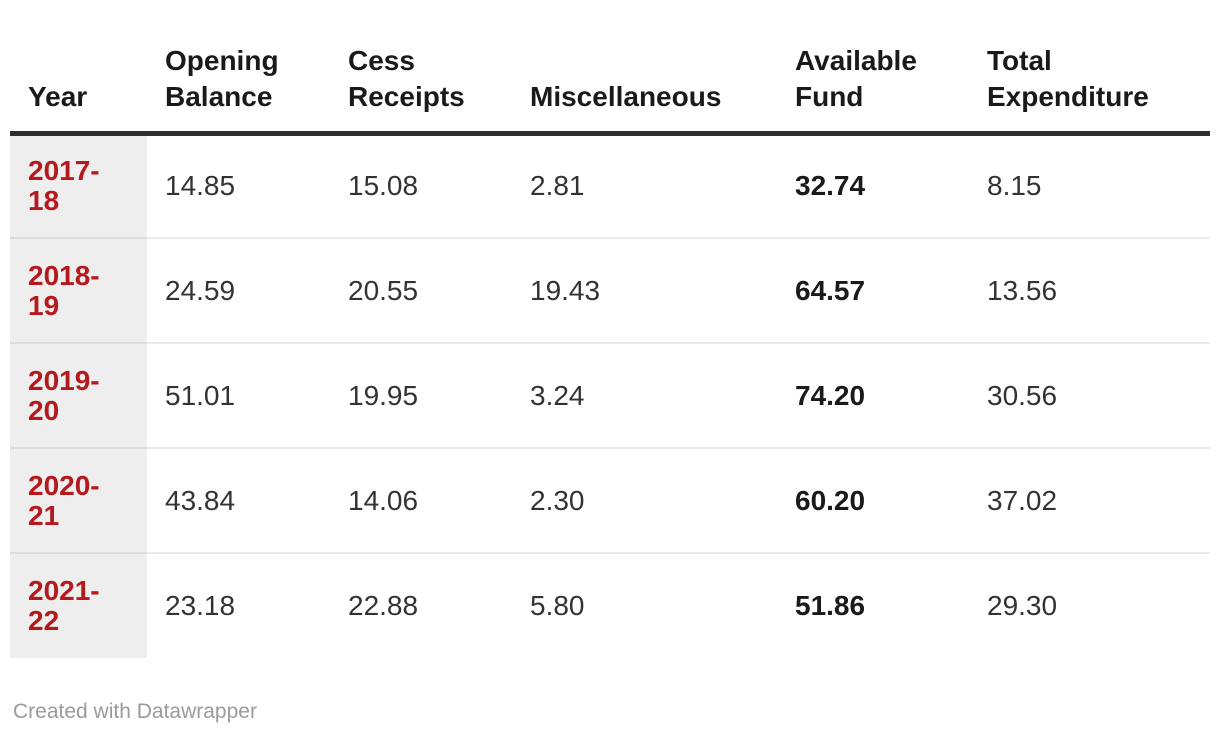  I want to click on row-header-year: 2019-20, so click(78, 395).